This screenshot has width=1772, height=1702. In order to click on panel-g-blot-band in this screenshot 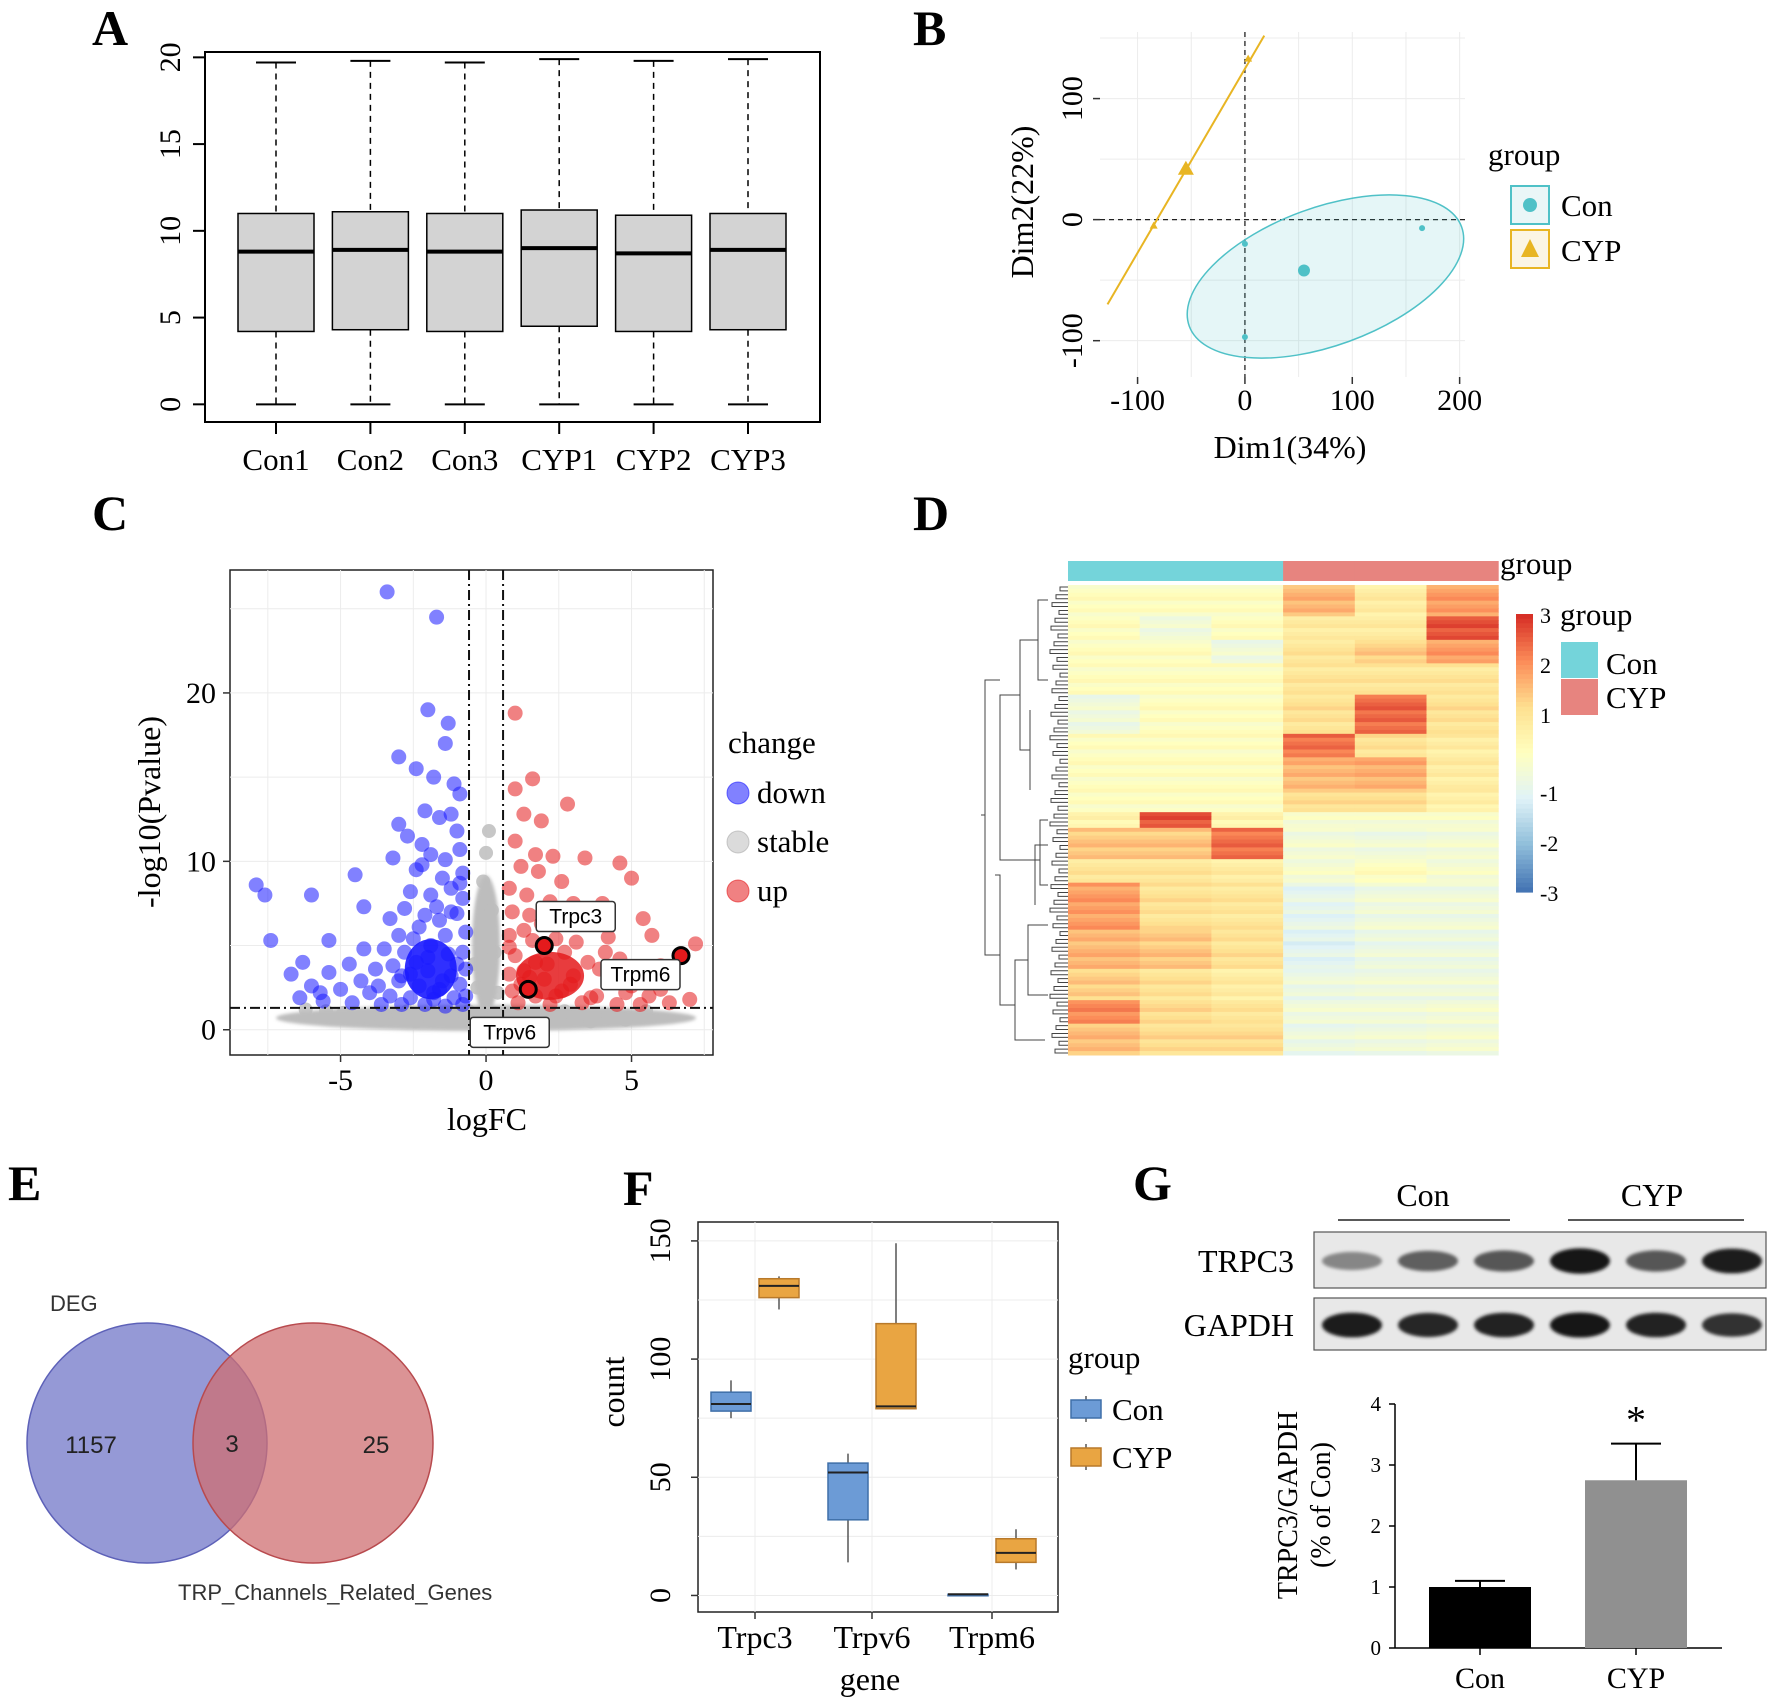, I will do `click(1504, 1325)`.